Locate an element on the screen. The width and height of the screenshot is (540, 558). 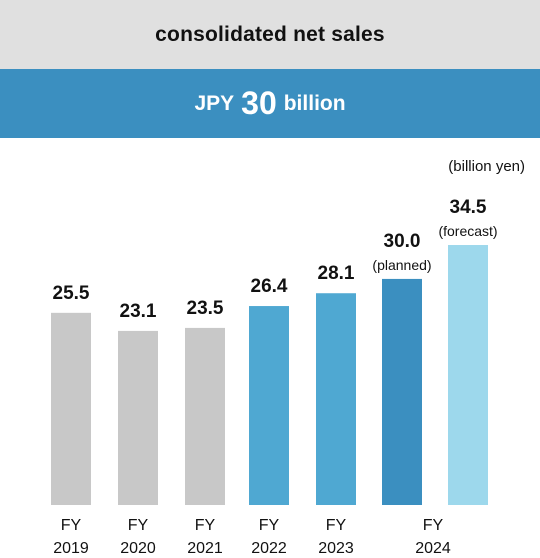
data-label: 30.0 is located at coordinates (402, 241).